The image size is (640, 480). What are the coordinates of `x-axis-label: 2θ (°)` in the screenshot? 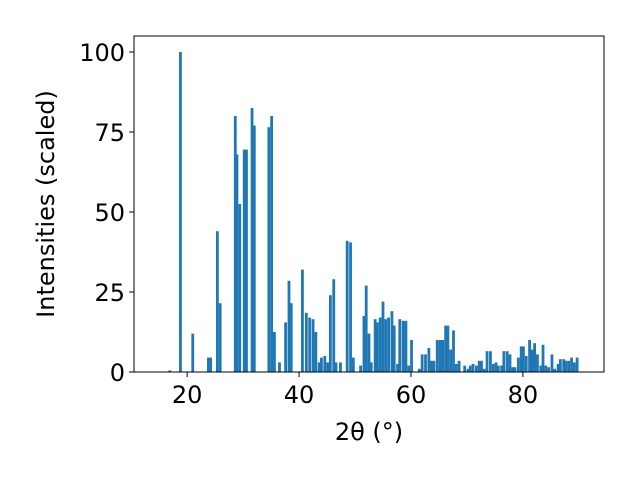 It's located at (369, 432).